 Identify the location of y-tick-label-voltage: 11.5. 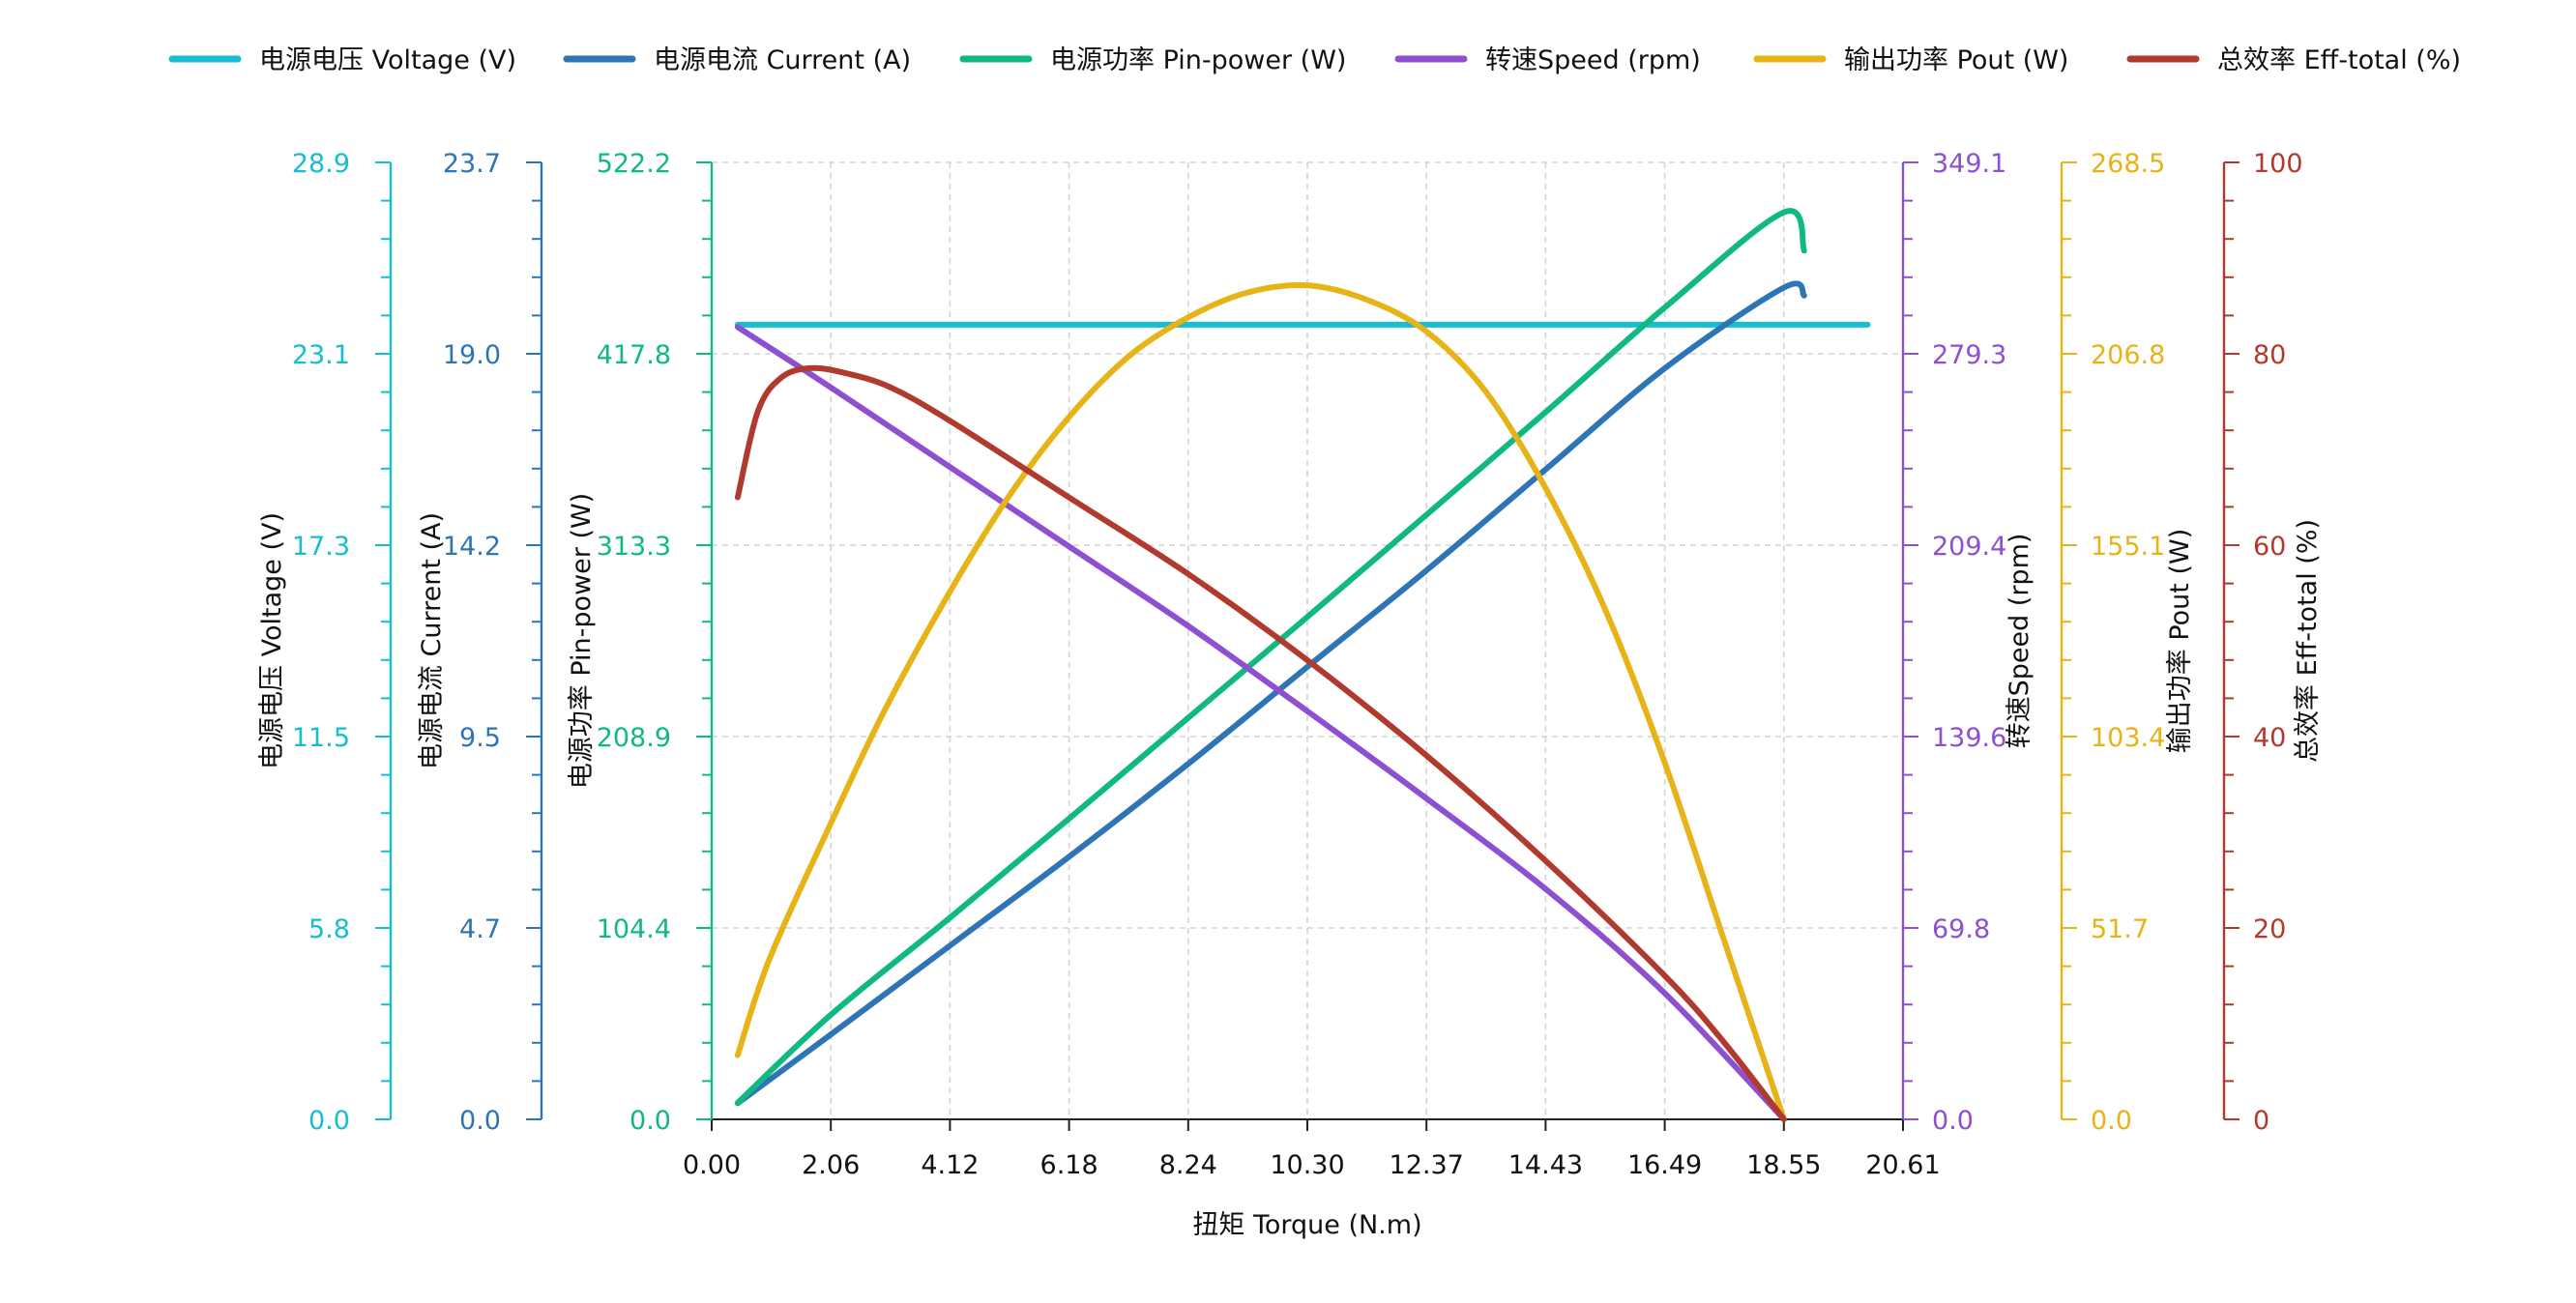
(321, 738).